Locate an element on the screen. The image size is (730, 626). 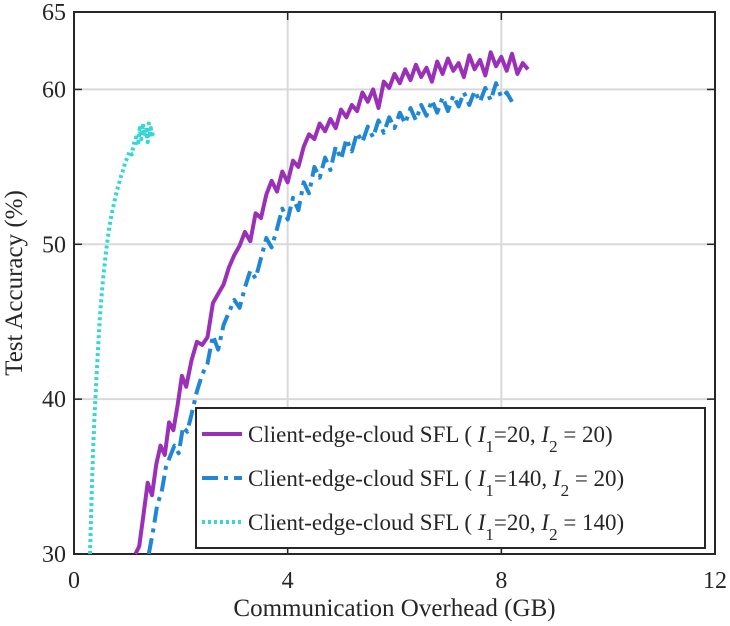
x-tick-label: 12 is located at coordinates (715, 581).